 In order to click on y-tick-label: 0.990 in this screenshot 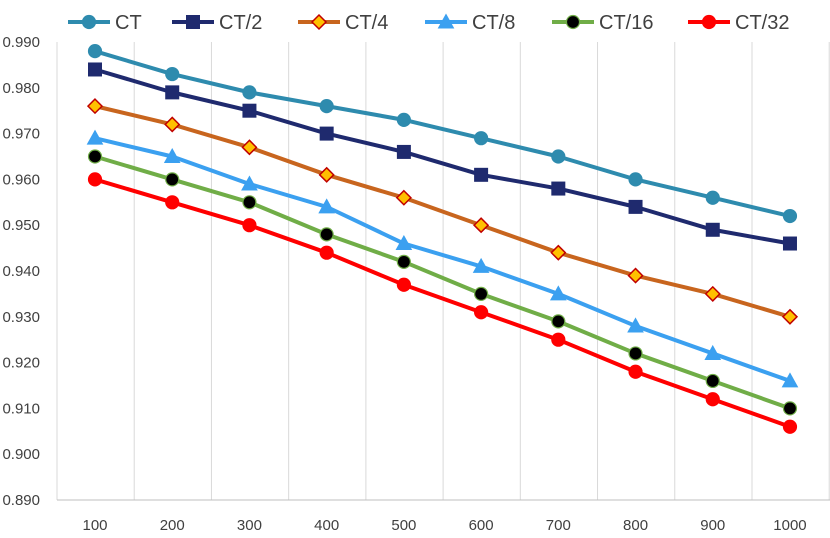, I will do `click(21, 42)`.